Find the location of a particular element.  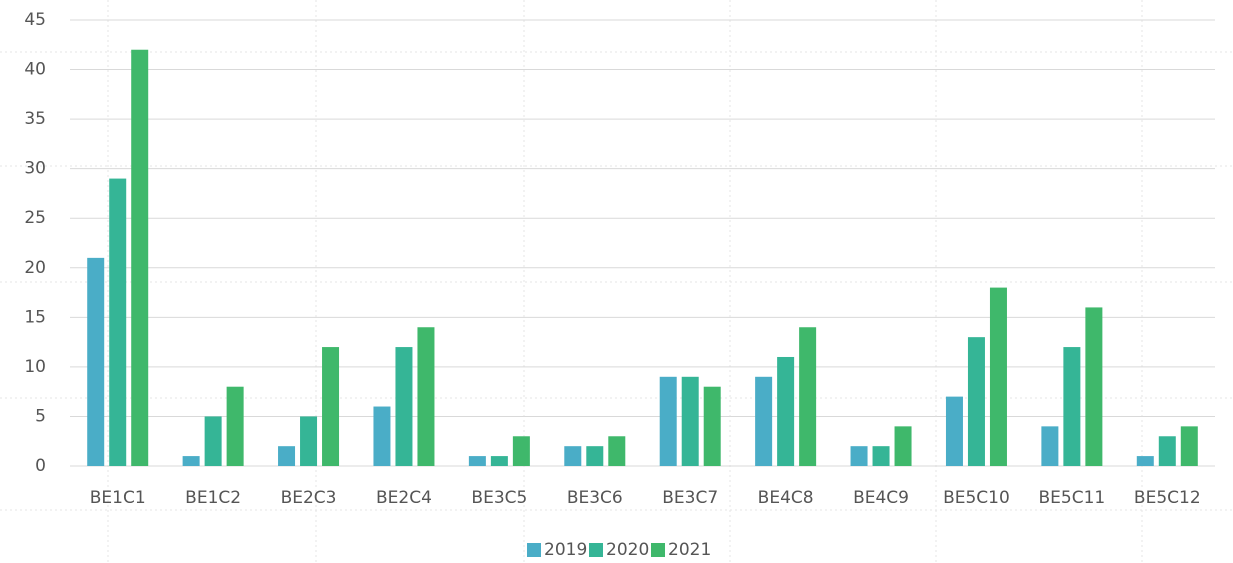

x-tick-label: BE4C8 is located at coordinates (786, 498).